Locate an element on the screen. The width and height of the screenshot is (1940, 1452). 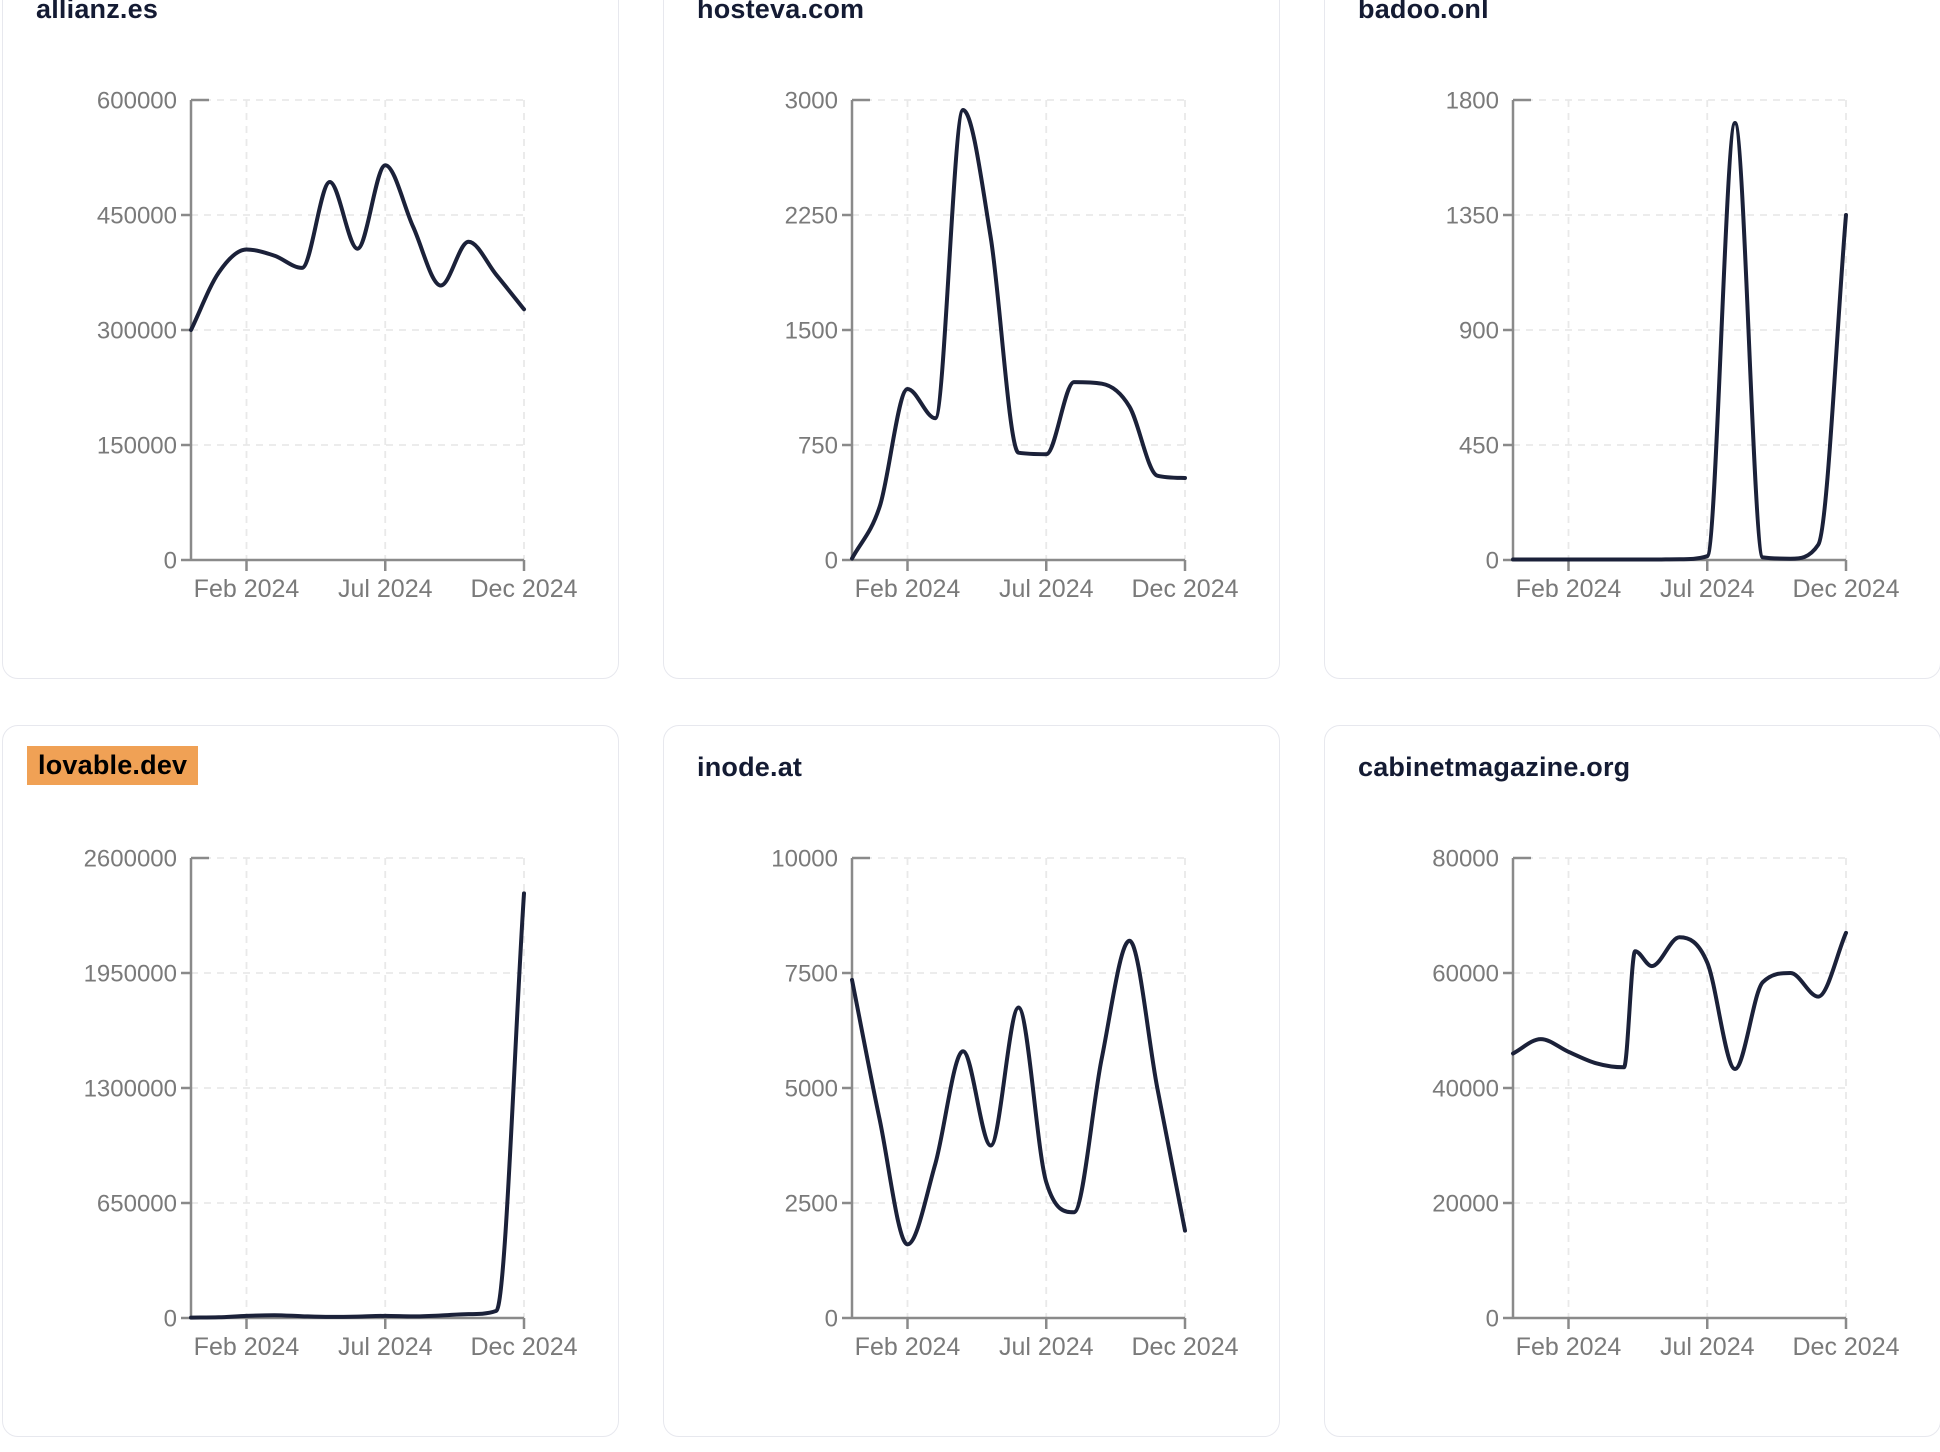
y-tick-label: 450000 is located at coordinates (137, 215).